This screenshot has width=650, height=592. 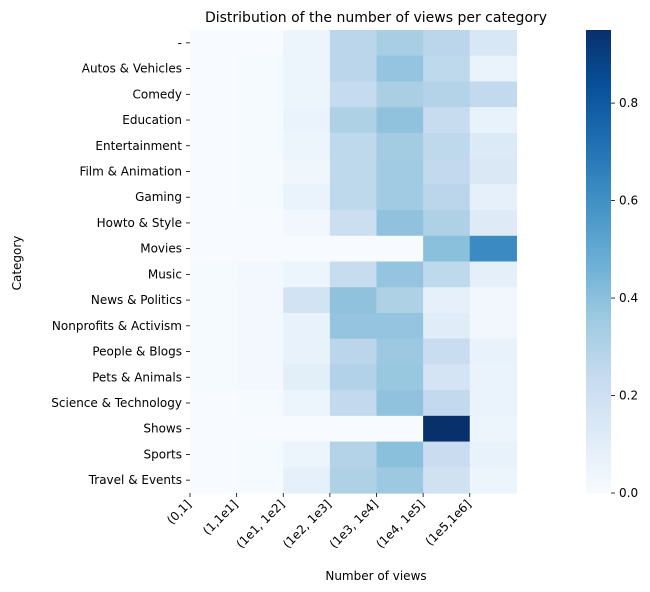 What do you see at coordinates (354, 524) in the screenshot?
I see `x-tick-label: (1e3, 1e4]` at bounding box center [354, 524].